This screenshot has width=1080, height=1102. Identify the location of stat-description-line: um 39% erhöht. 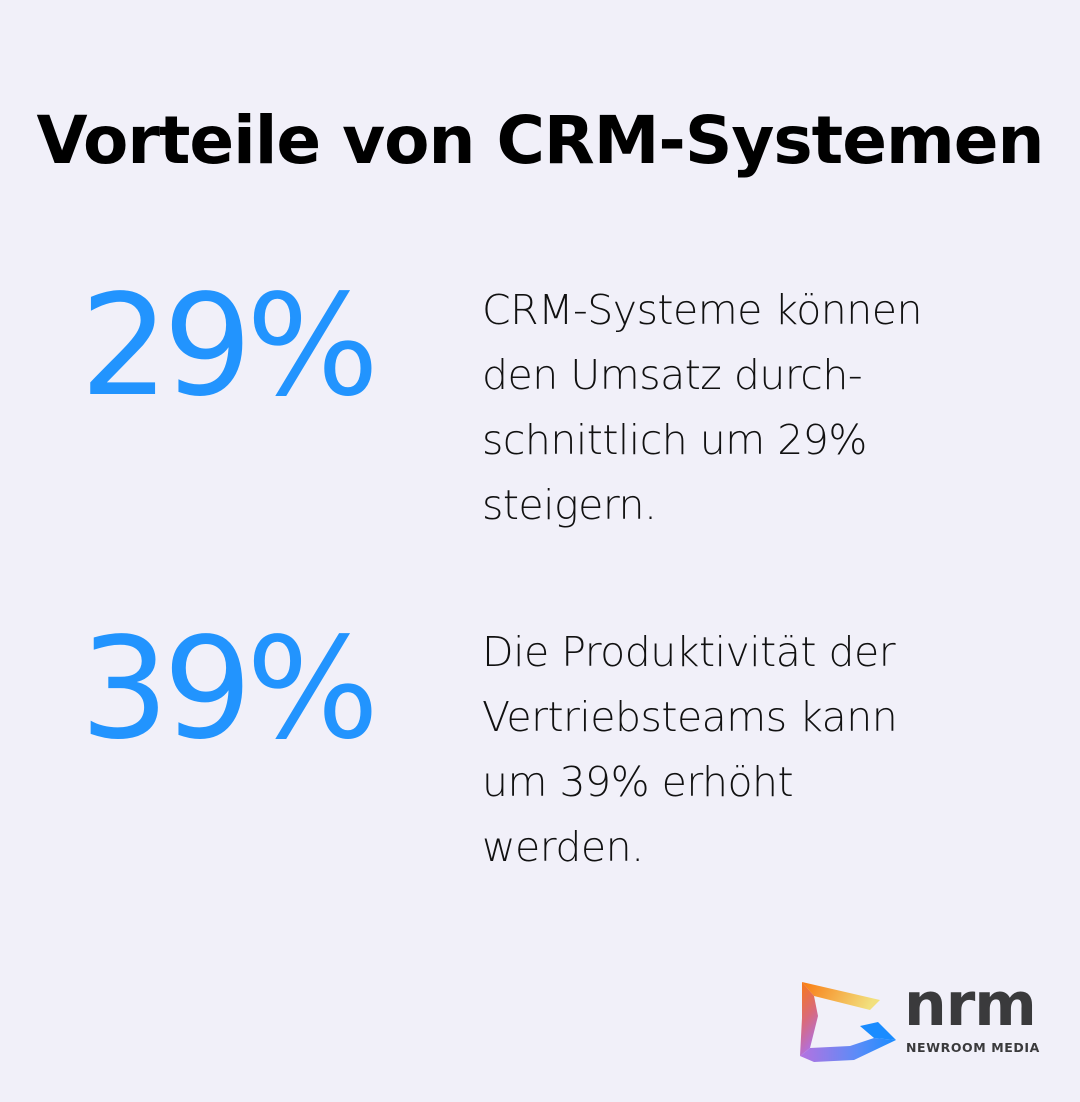
(638, 782).